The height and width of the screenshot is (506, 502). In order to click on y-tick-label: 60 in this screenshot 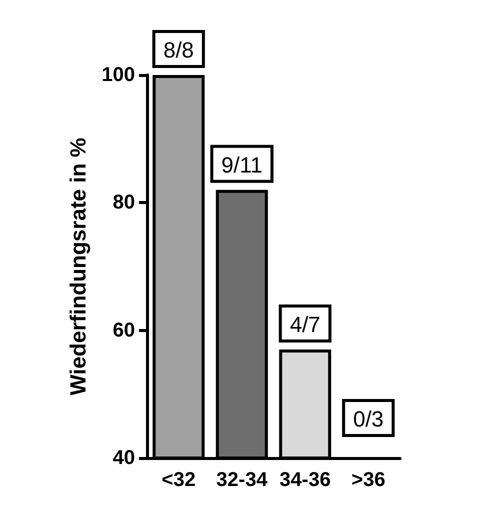, I will do `click(123, 330)`.